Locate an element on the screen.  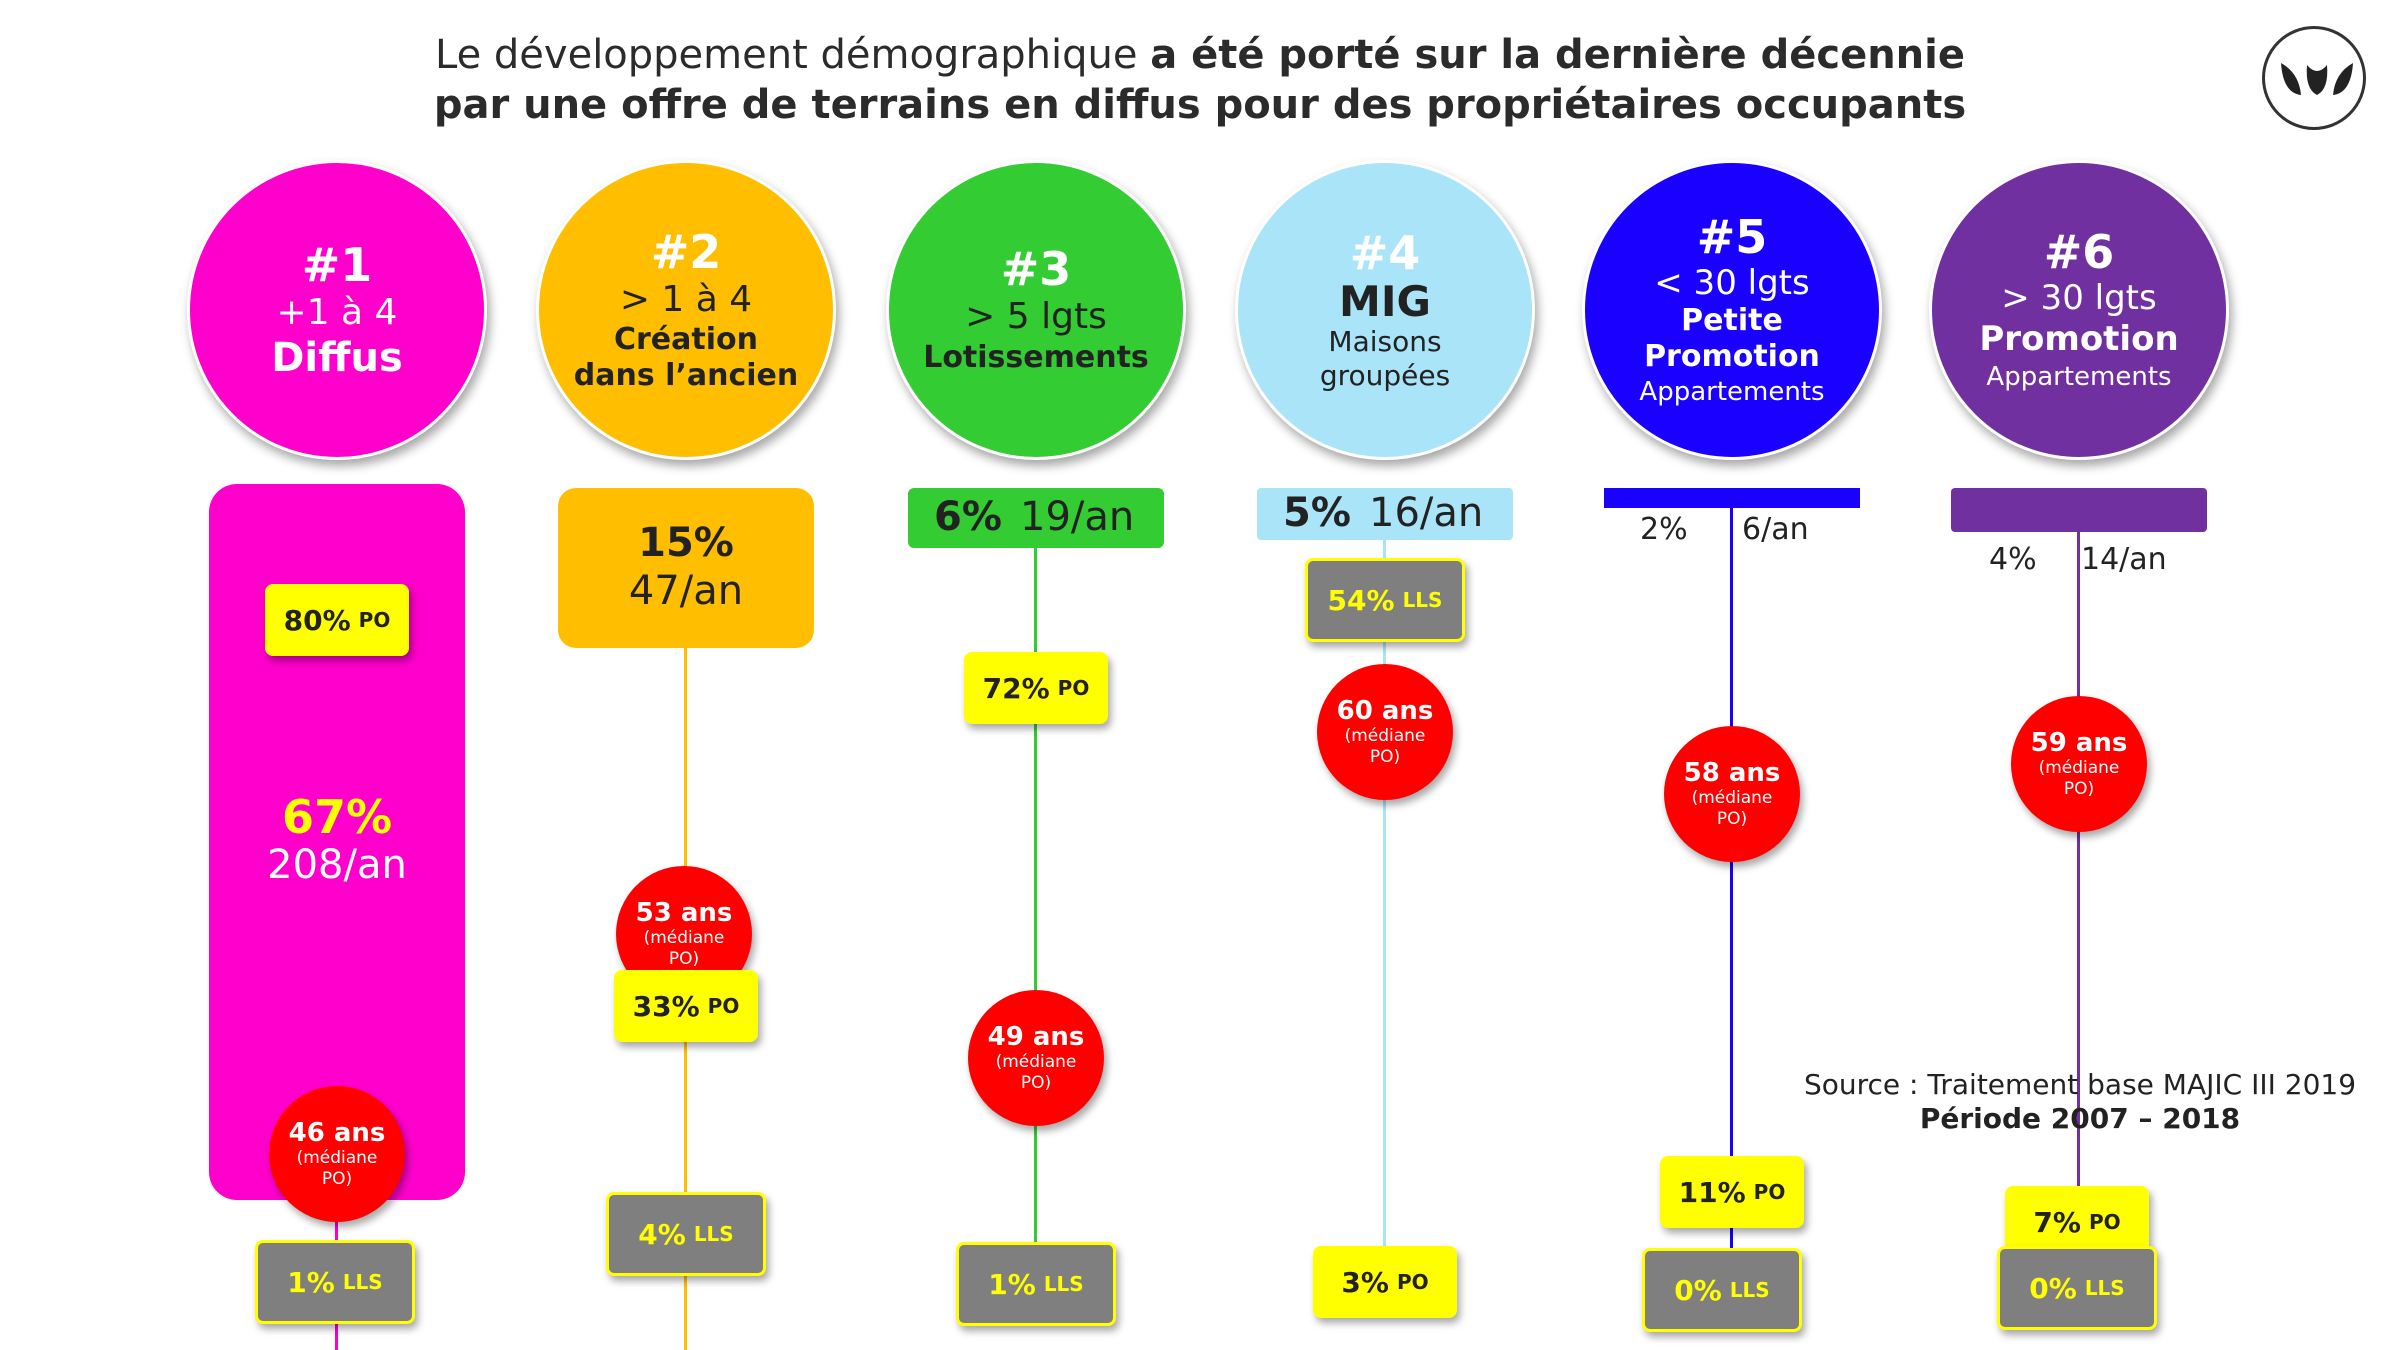
po-tag-5: 11% PO is located at coordinates (1732, 1192).